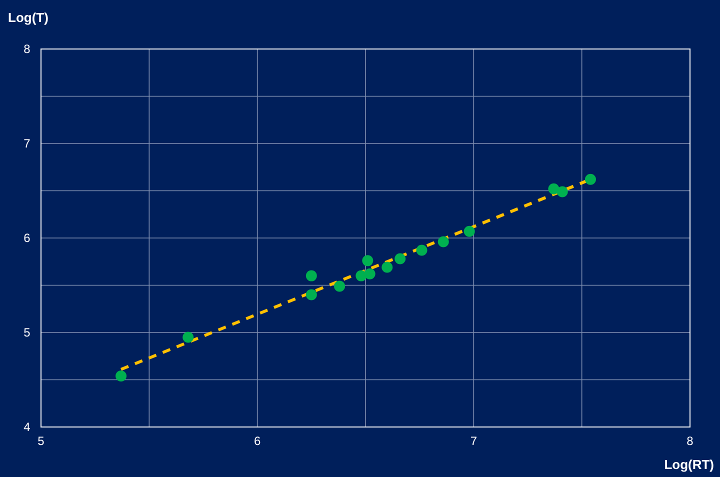  I want to click on x-tick-label: 6, so click(257, 441).